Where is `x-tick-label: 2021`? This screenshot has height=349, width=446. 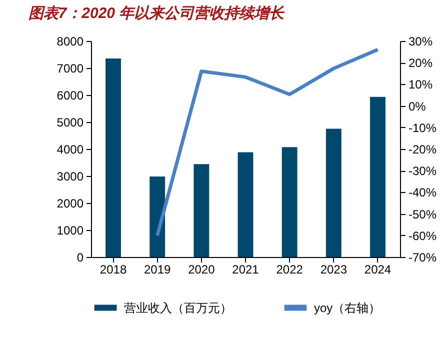
x-tick-label: 2021 is located at coordinates (246, 269).